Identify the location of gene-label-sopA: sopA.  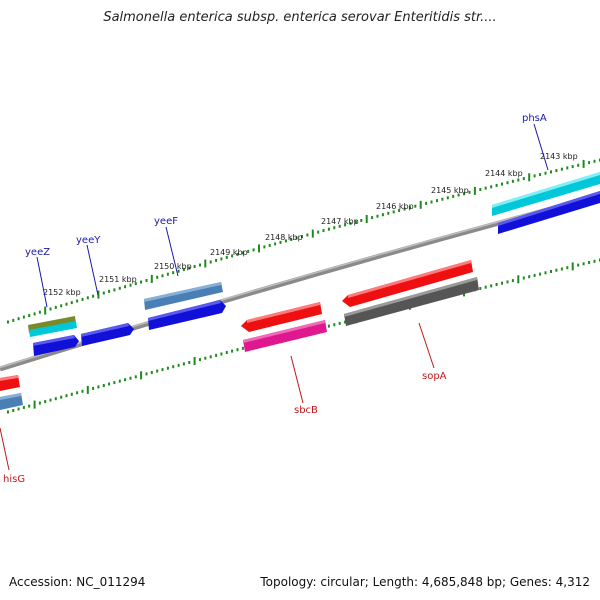
(434, 376).